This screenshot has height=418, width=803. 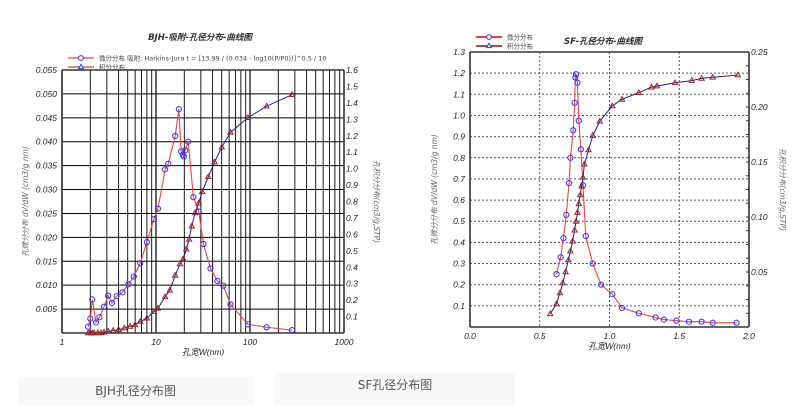 What do you see at coordinates (47, 118) in the screenshot?
I see `y-tick-label: 0.045` at bounding box center [47, 118].